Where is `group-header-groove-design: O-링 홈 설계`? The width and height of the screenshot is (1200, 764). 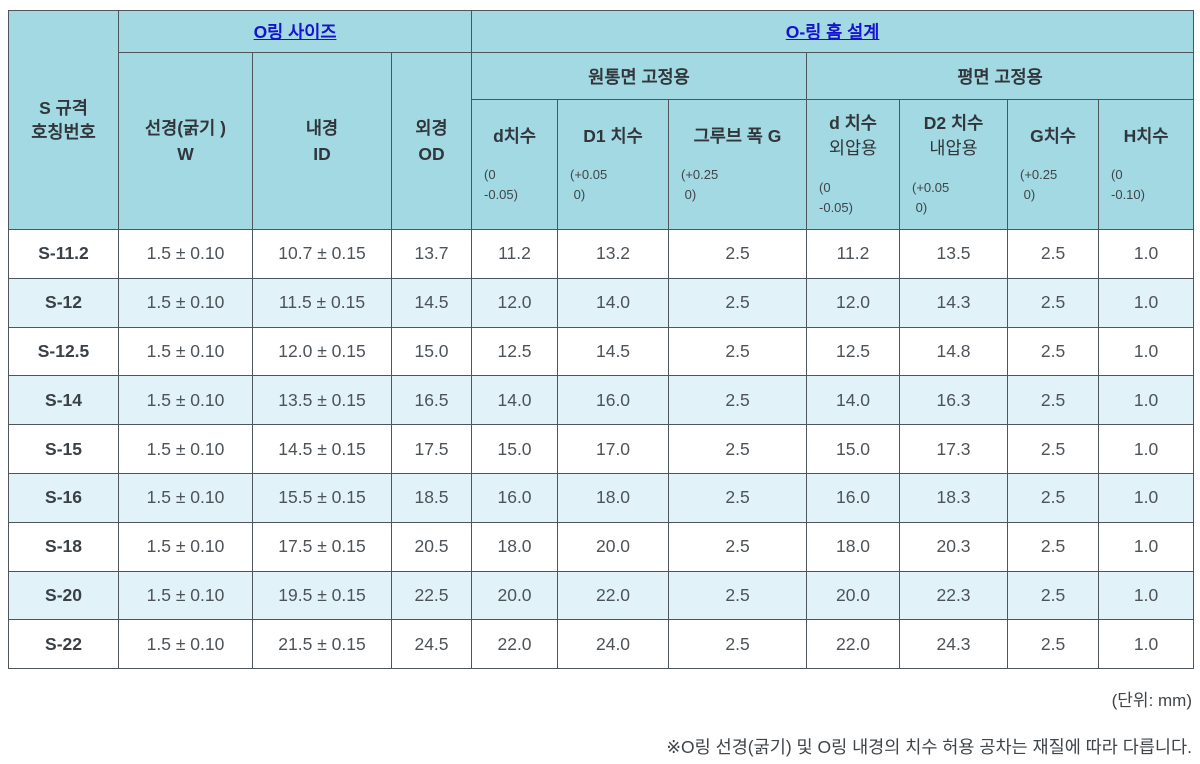 group-header-groove-design: O-링 홈 설계 is located at coordinates (833, 31).